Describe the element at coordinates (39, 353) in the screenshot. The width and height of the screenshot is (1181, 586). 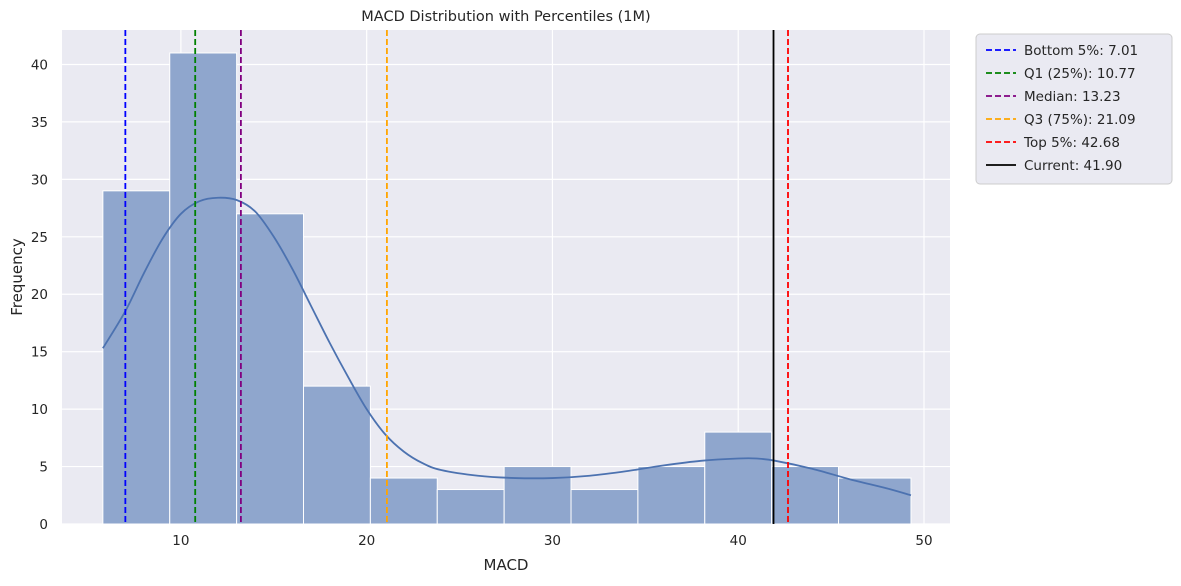
I see `y-tick-label: 15` at that location.